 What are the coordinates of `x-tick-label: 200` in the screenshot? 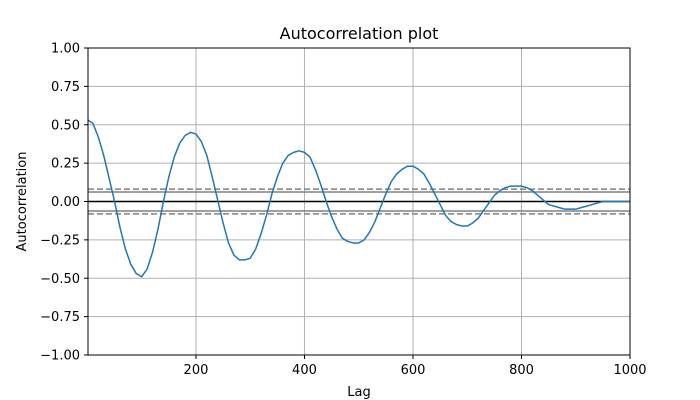 It's located at (196, 370).